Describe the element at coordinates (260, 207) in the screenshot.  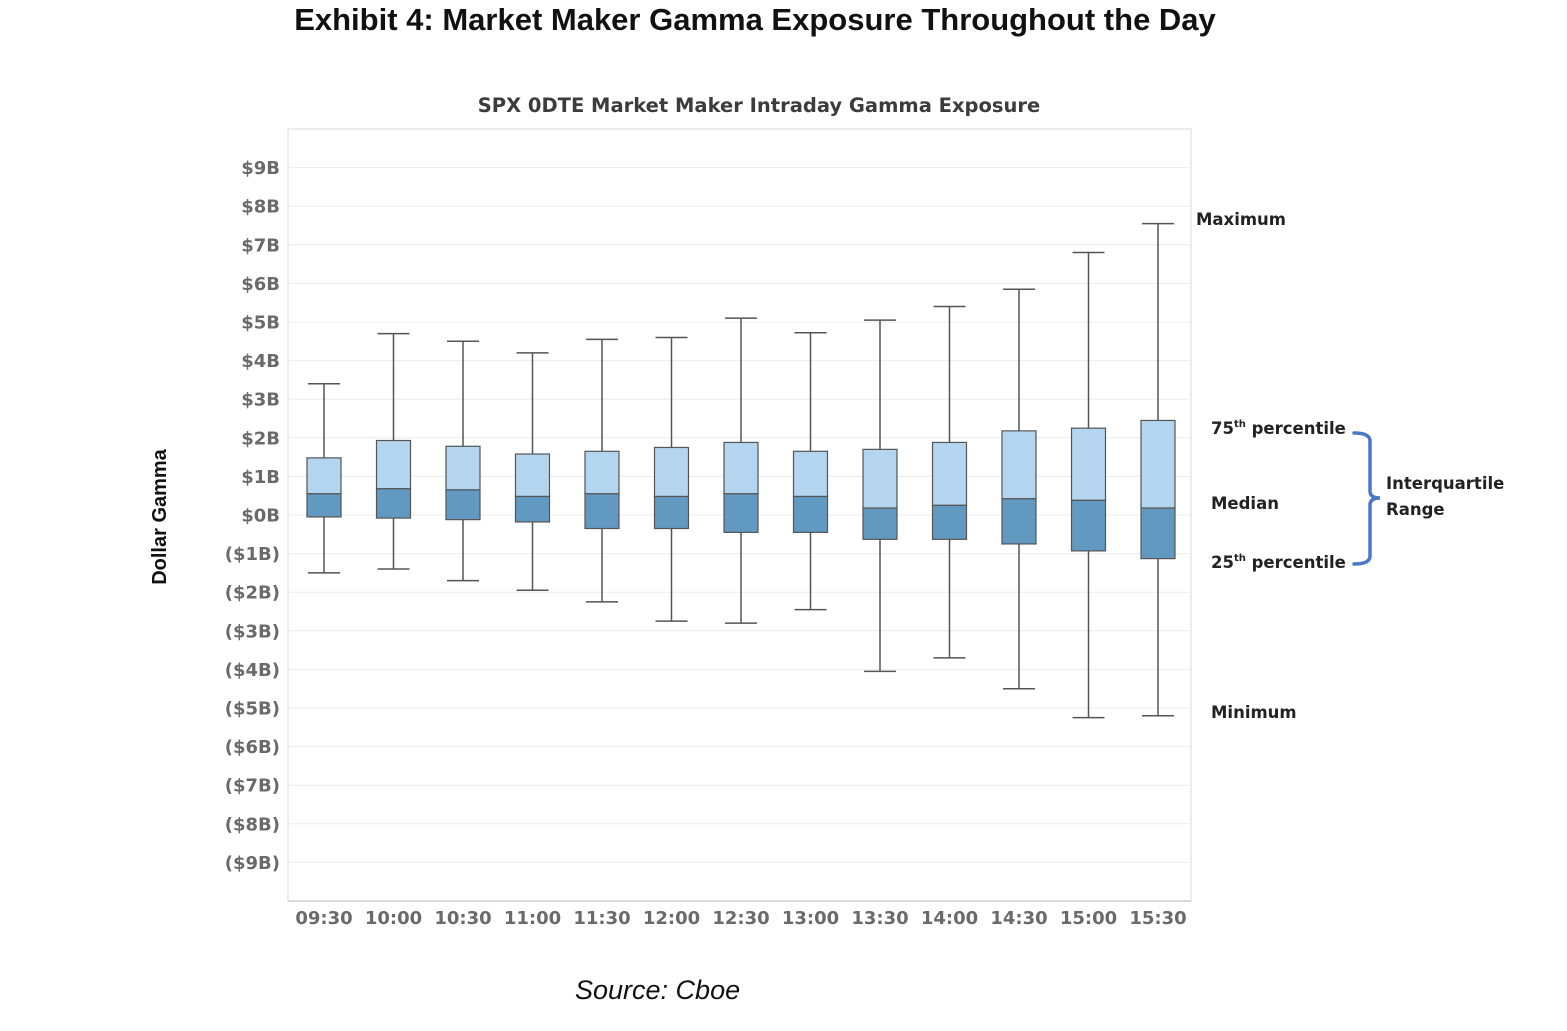
I see `y-tick-label: $8B` at that location.